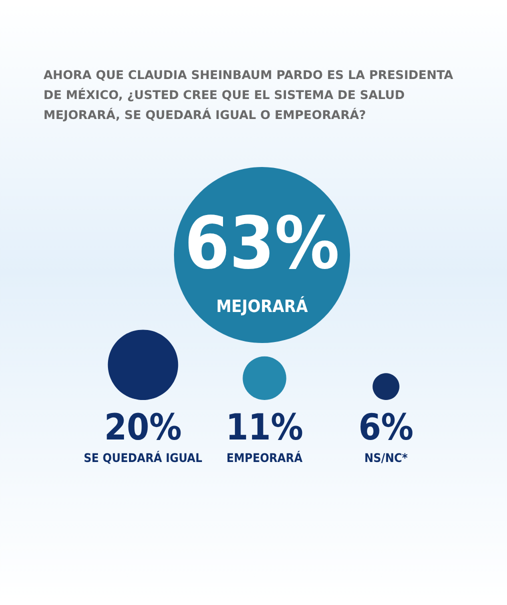 This screenshot has width=507, height=605. Describe the element at coordinates (386, 458) in the screenshot. I see `category-label: NS/NC*` at that location.